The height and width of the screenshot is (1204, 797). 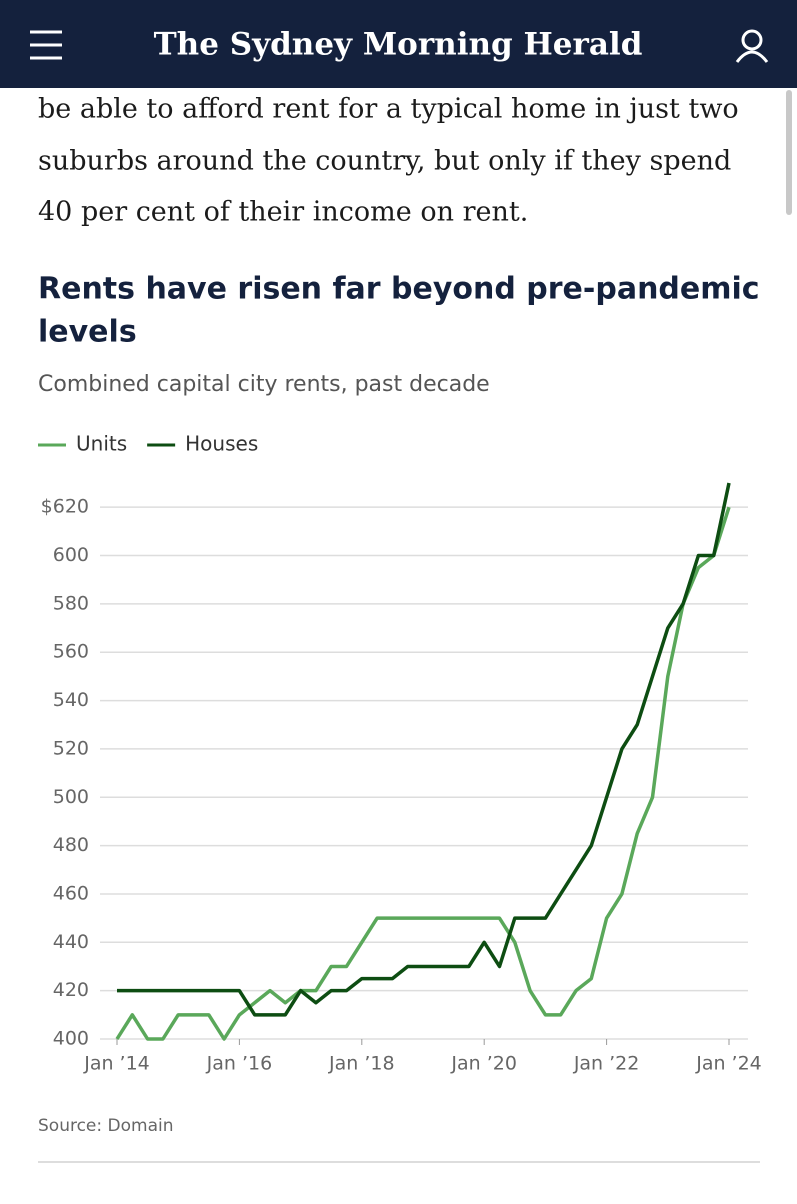 I want to click on y-tick-label: 540, so click(x=71, y=700).